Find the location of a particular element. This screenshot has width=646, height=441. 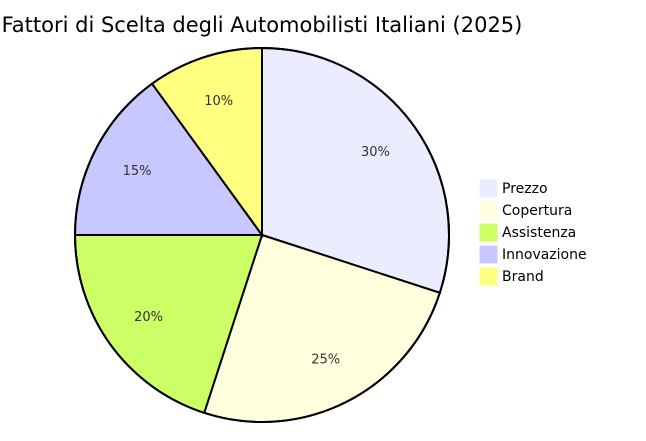

slice-label: 25% is located at coordinates (325, 359).